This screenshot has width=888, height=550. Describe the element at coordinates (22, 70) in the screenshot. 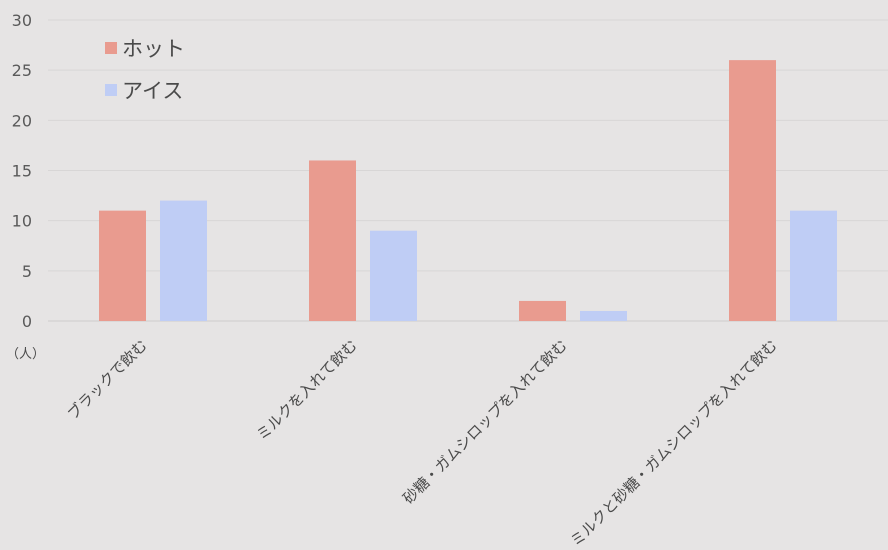

I see `y-tick-label: 25` at that location.